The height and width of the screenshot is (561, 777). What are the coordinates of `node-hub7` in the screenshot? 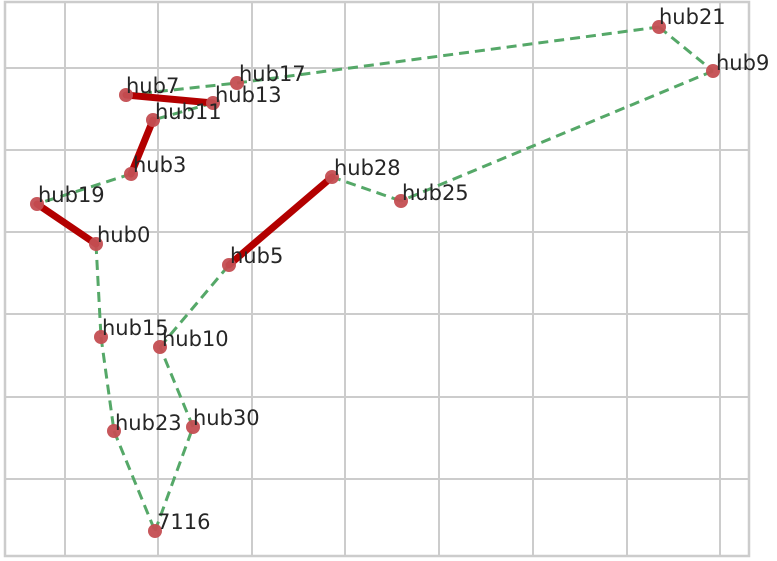 It's located at (126, 95).